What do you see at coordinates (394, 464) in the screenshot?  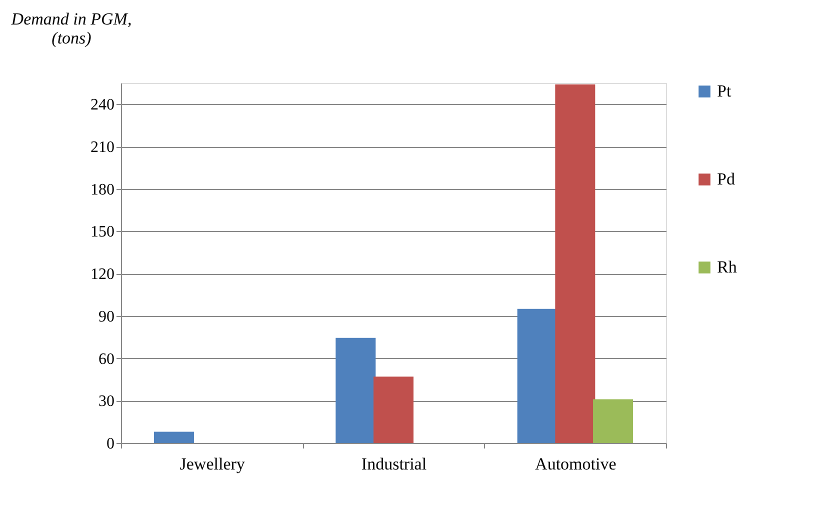 I see `x-tick-label: Industrial` at bounding box center [394, 464].